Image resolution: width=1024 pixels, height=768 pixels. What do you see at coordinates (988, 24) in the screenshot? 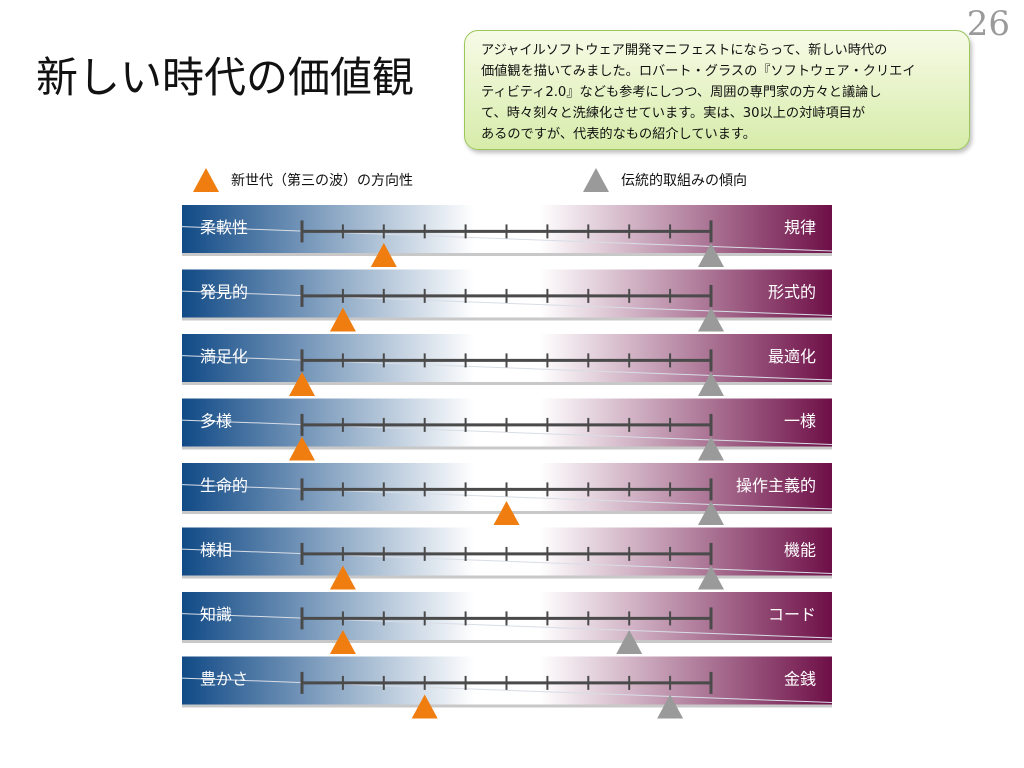
I see `page-number: 26` at bounding box center [988, 24].